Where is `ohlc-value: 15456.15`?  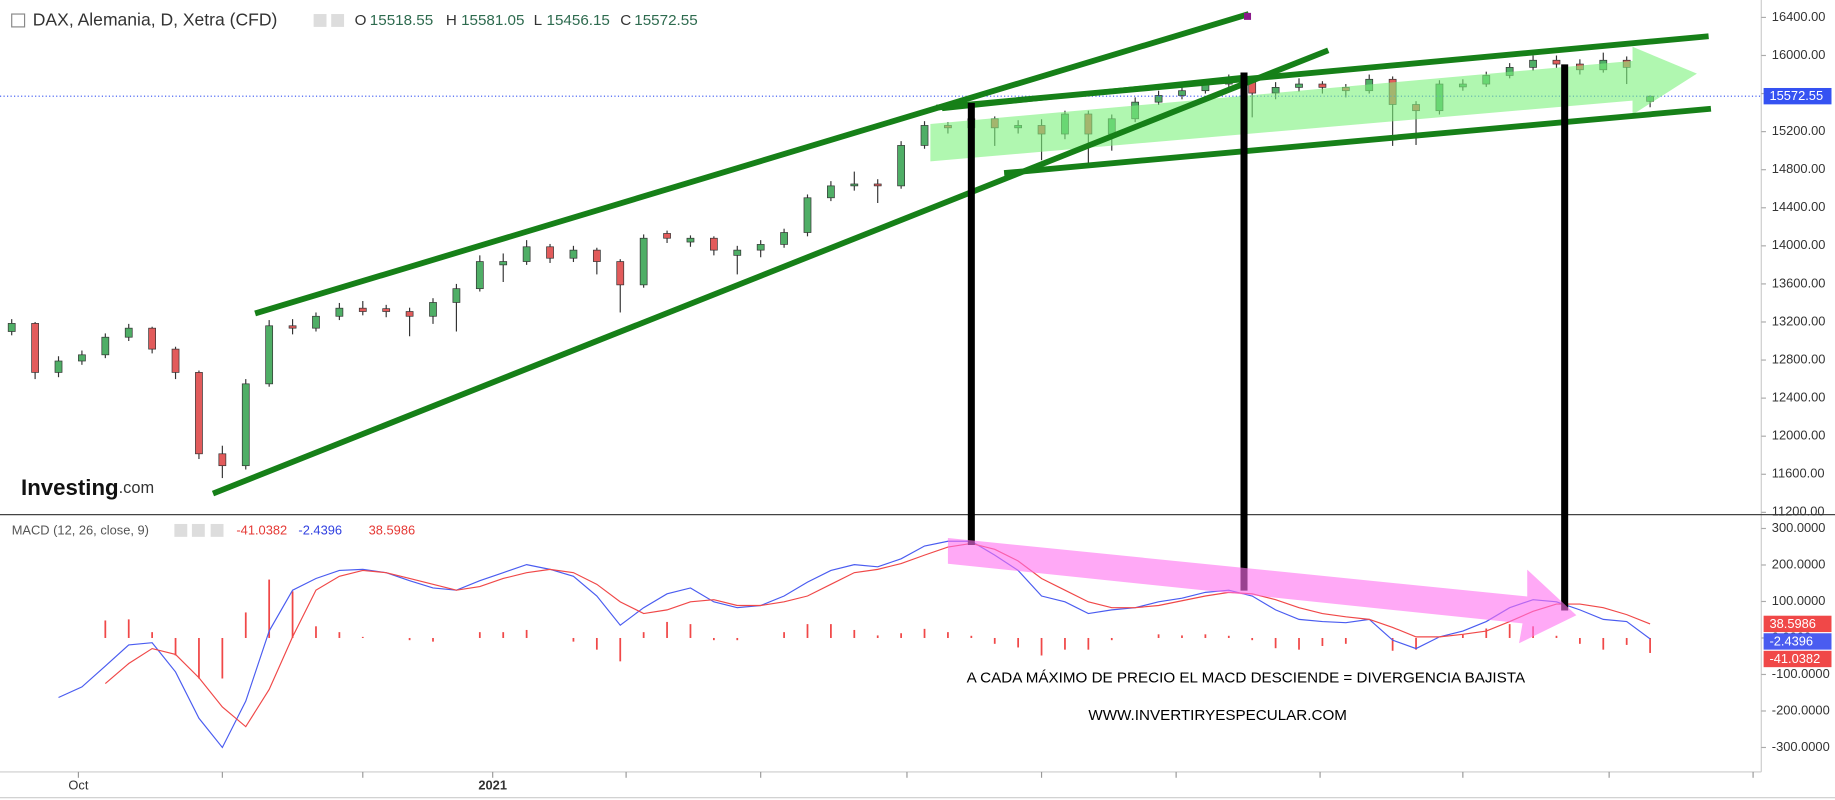
ohlc-value: 15456.15 is located at coordinates (578, 20).